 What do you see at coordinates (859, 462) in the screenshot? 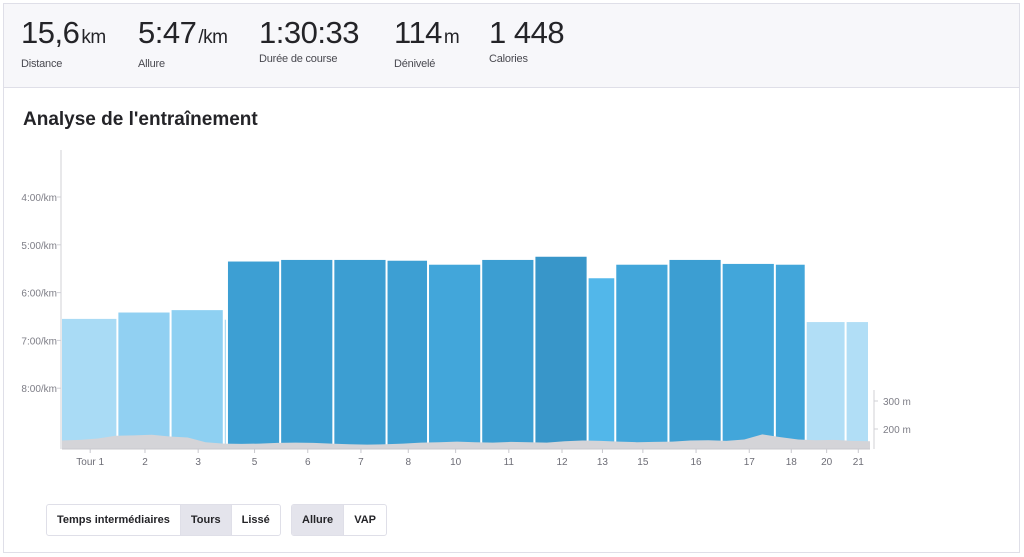
I see `x-tick-label: 21` at bounding box center [859, 462].